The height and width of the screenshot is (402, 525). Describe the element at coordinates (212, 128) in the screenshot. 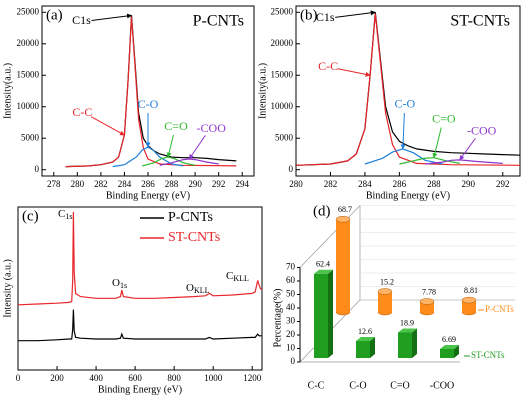

I see `component-label: -COO` at that location.